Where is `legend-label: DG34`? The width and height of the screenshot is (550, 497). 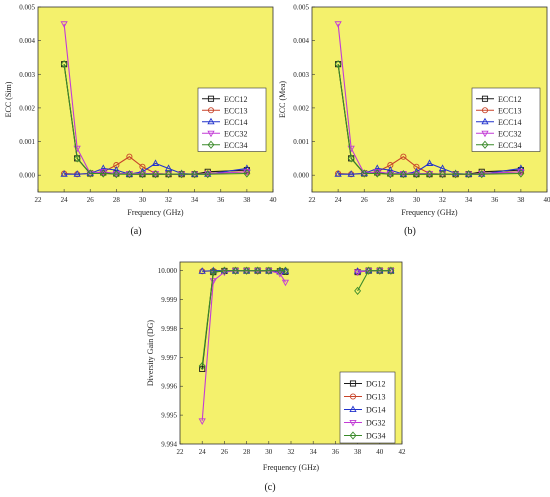 legend-label: DG34 is located at coordinates (376, 436).